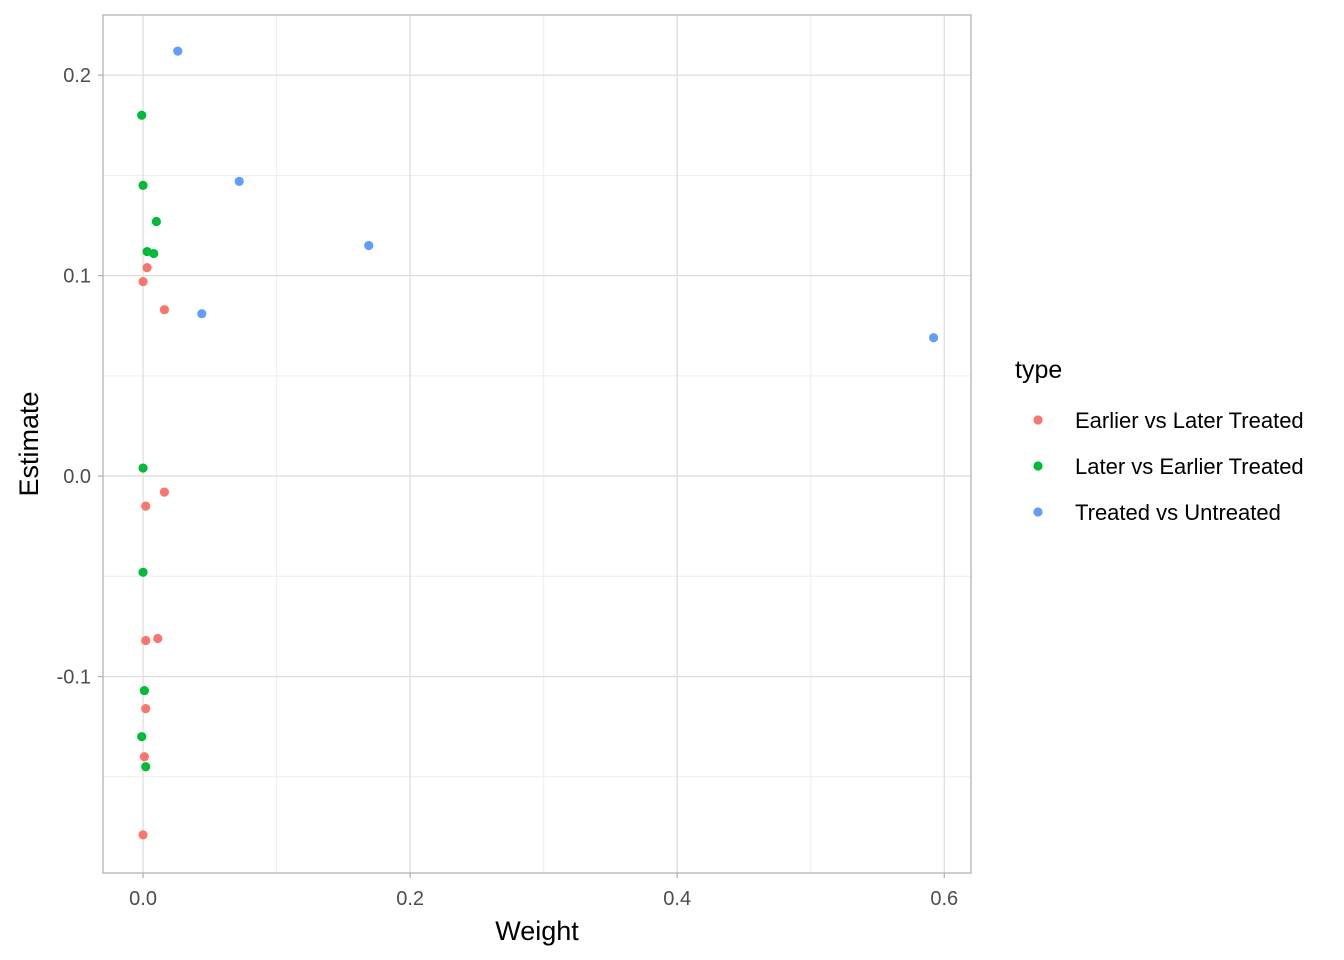 The width and height of the screenshot is (1344, 960). Describe the element at coordinates (77, 277) in the screenshot. I see `y-tick-label: 0.1` at that location.